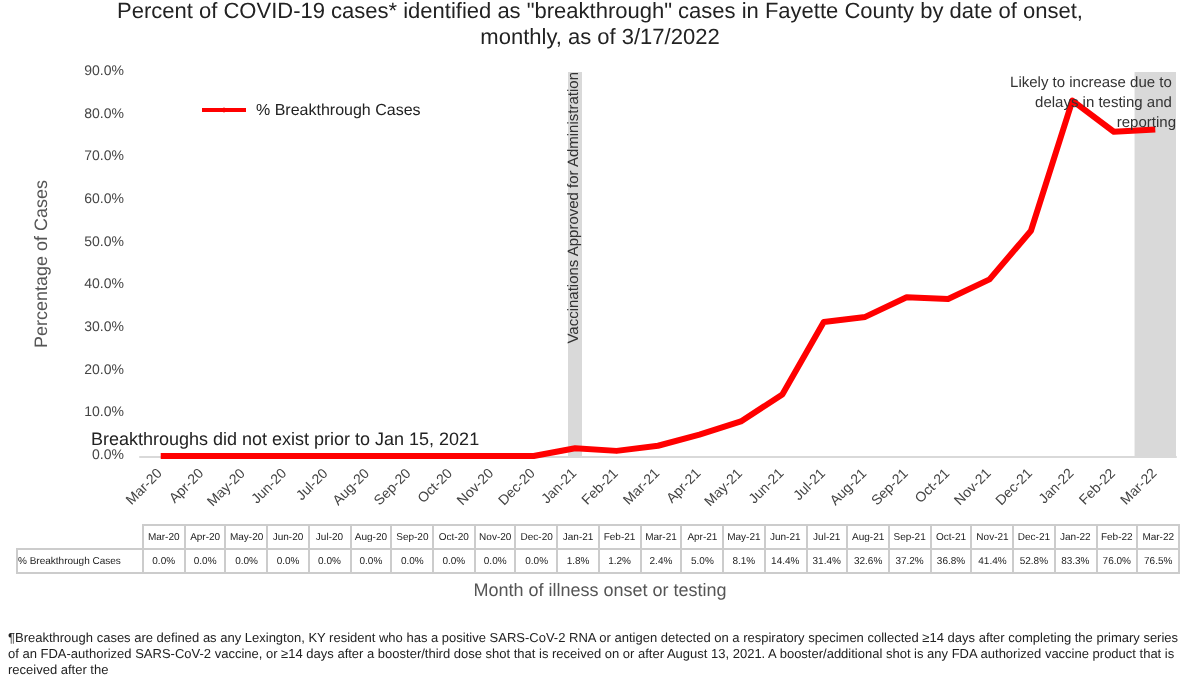 The width and height of the screenshot is (1200, 700). I want to click on y-axis-title: Percentage of Cases, so click(41, 263).